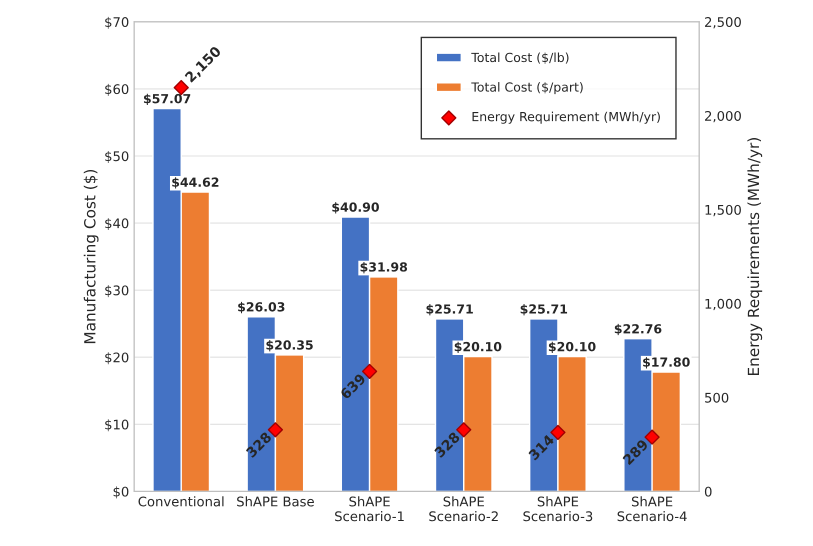  I want to click on legend-label: Energy Requirement (MWh/yr), so click(566, 118).